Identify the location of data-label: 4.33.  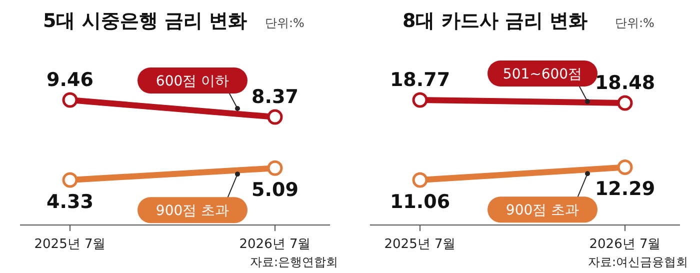
(70, 202).